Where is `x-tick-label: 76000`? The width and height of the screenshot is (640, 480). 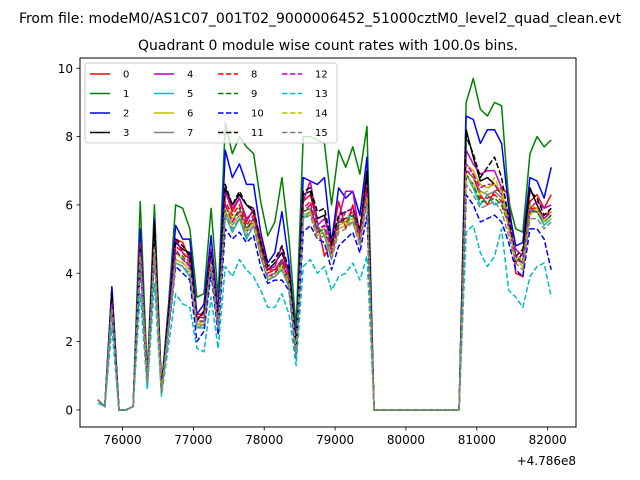
x-tick-label: 76000 is located at coordinates (122, 440).